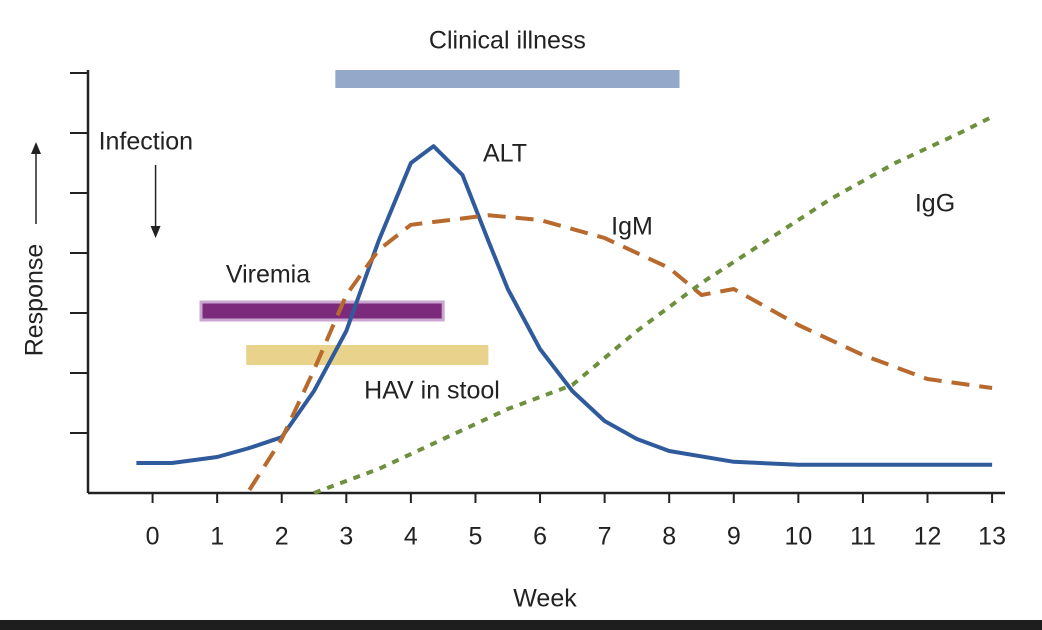 The width and height of the screenshot is (1042, 630). I want to click on annotation-label: Infection, so click(146, 142).